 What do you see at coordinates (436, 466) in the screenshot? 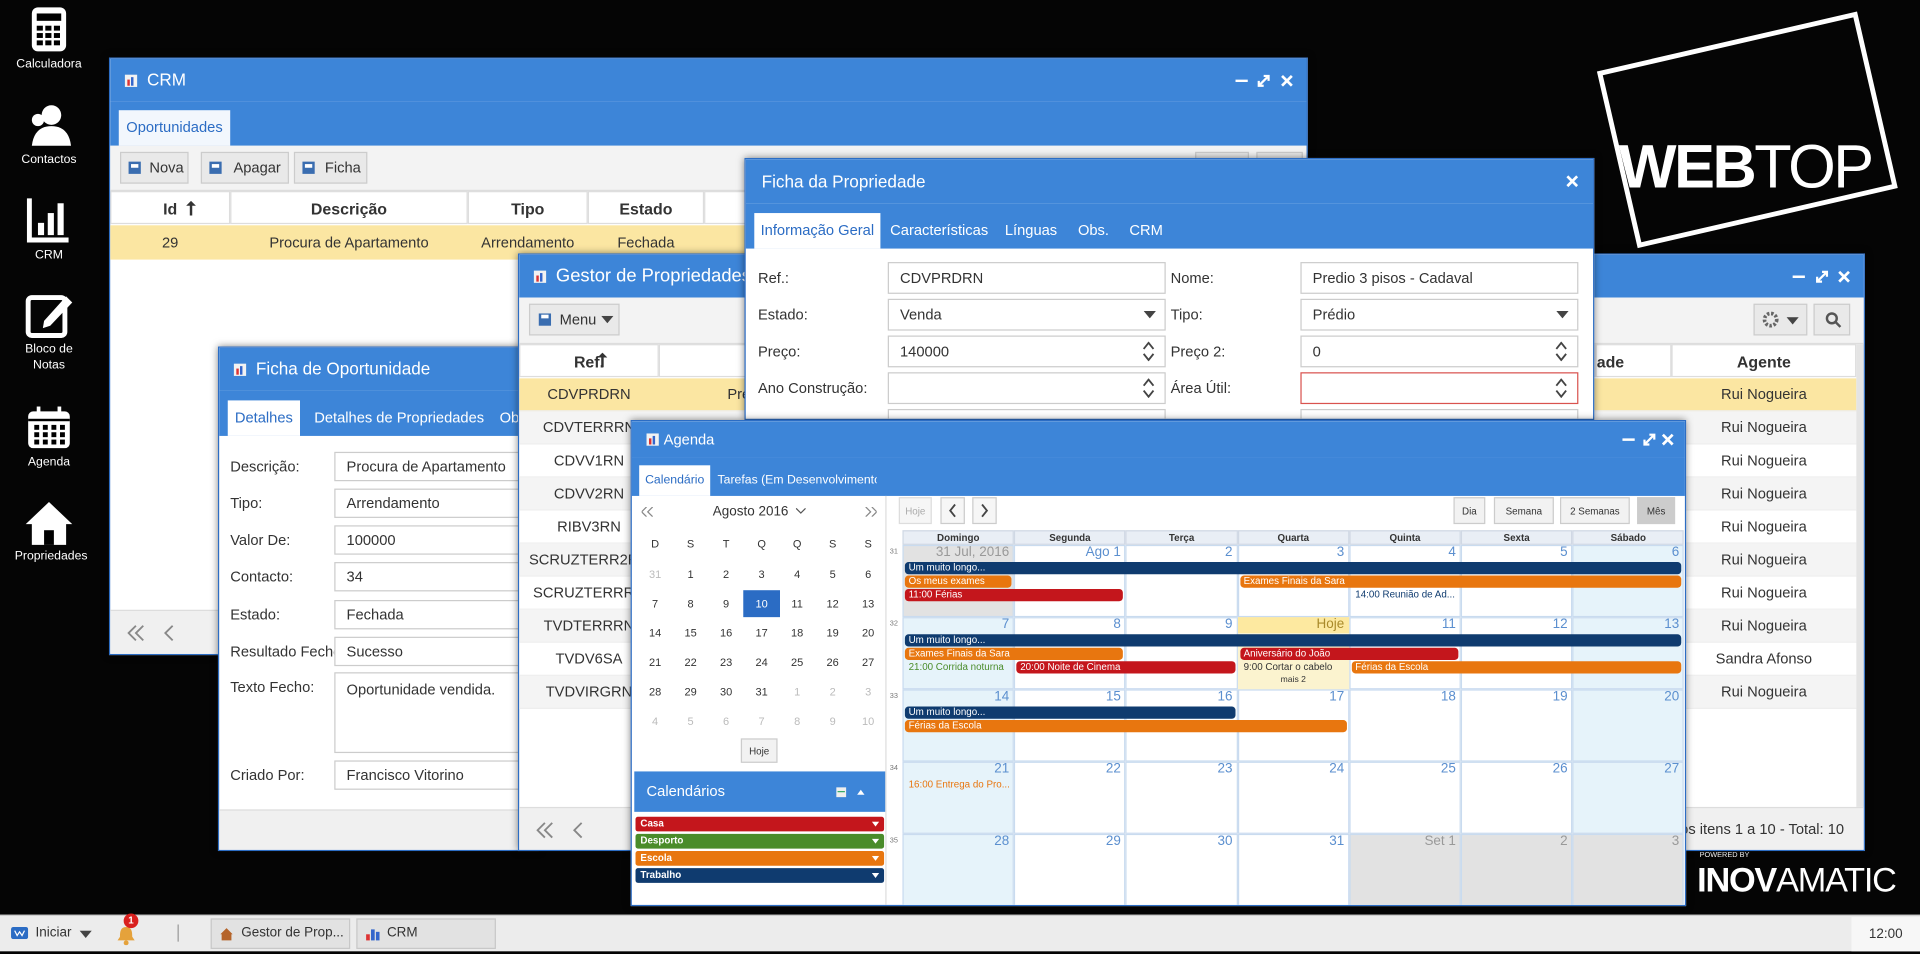
I see `text-input: Procura de Apartamento` at bounding box center [436, 466].